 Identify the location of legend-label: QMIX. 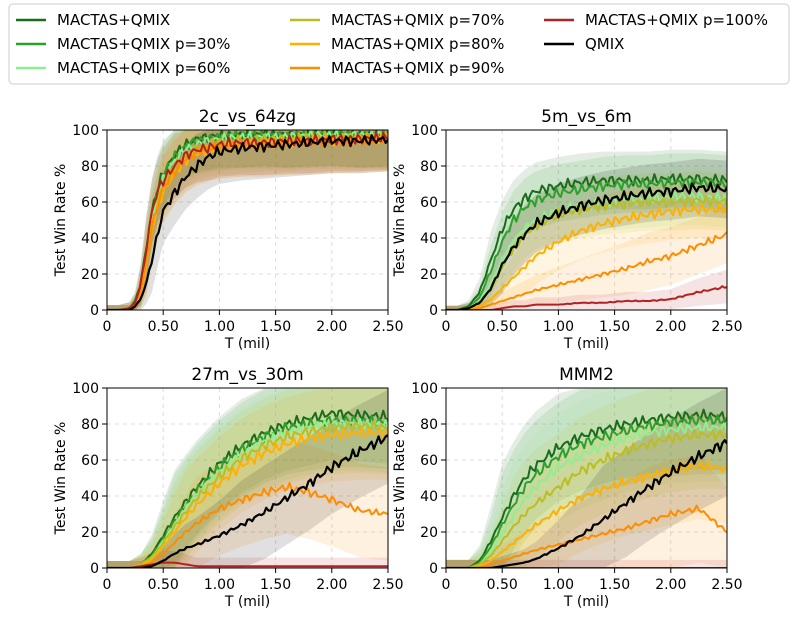
(604, 44).